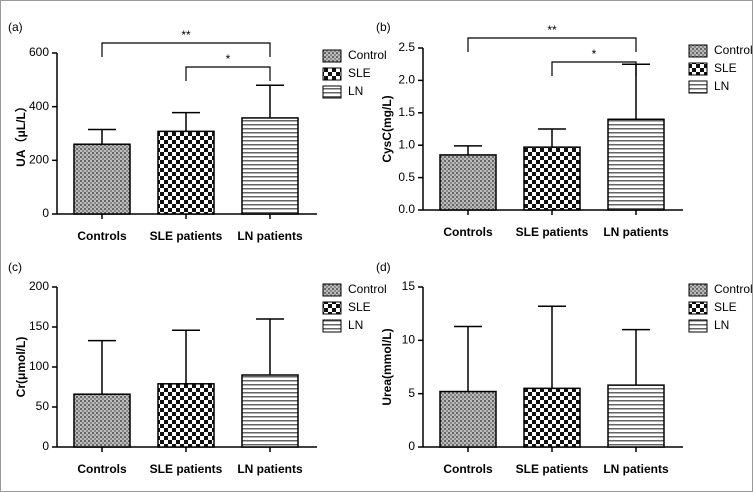  I want to click on y-tick-label: 5, so click(411, 393).